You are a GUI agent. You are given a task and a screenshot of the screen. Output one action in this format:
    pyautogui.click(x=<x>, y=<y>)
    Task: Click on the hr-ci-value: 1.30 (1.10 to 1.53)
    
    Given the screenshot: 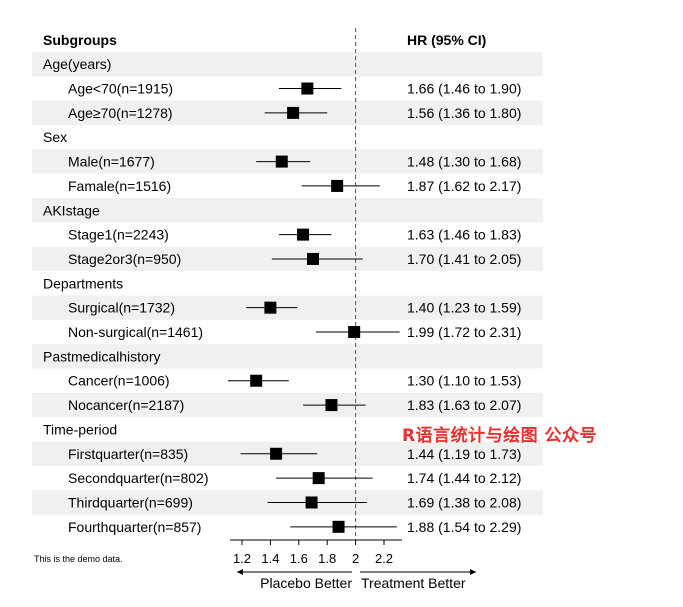 What is the action you would take?
    pyautogui.click(x=464, y=381)
    